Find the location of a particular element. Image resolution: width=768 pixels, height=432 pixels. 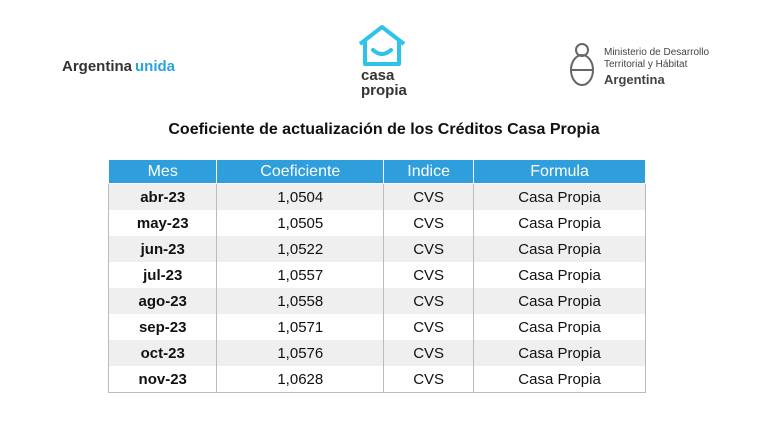

table-row: ago-23 1,0558 CVS Casa Propia is located at coordinates (376, 301).